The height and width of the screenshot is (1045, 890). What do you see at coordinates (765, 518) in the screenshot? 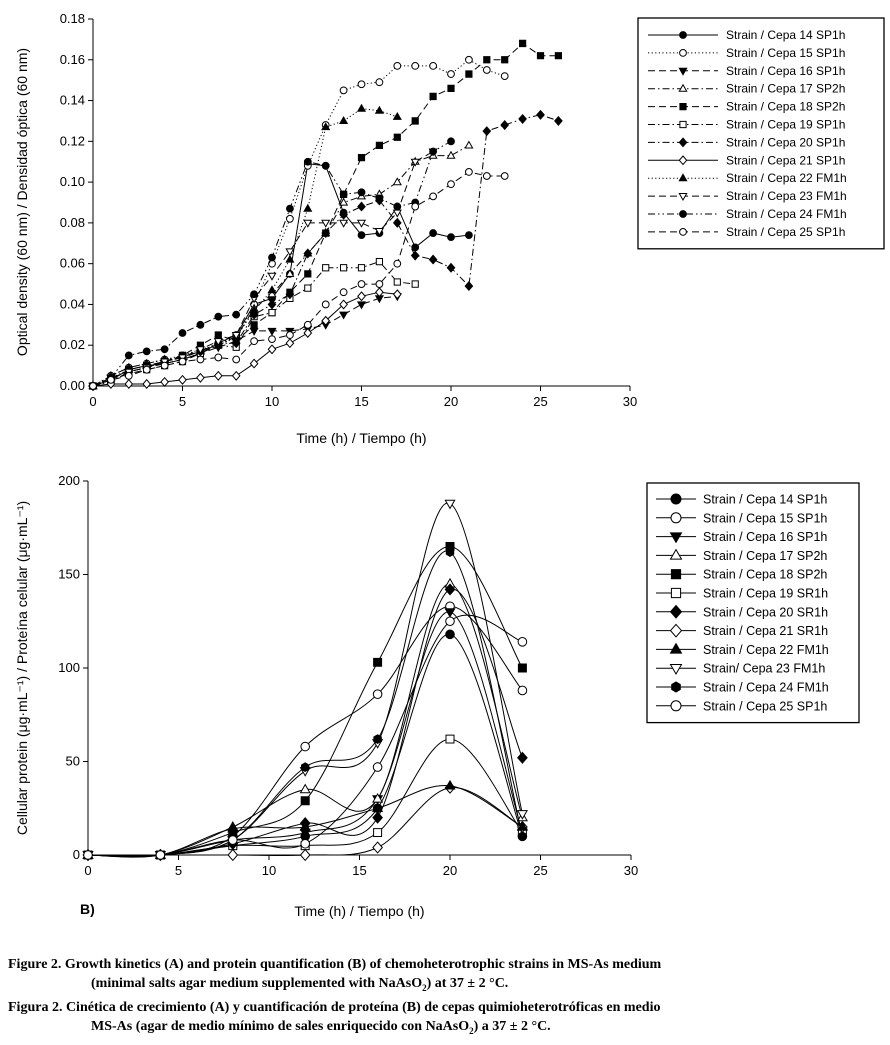
I see `legend-label: Strain / Cepa 15 SP1h` at bounding box center [765, 518].